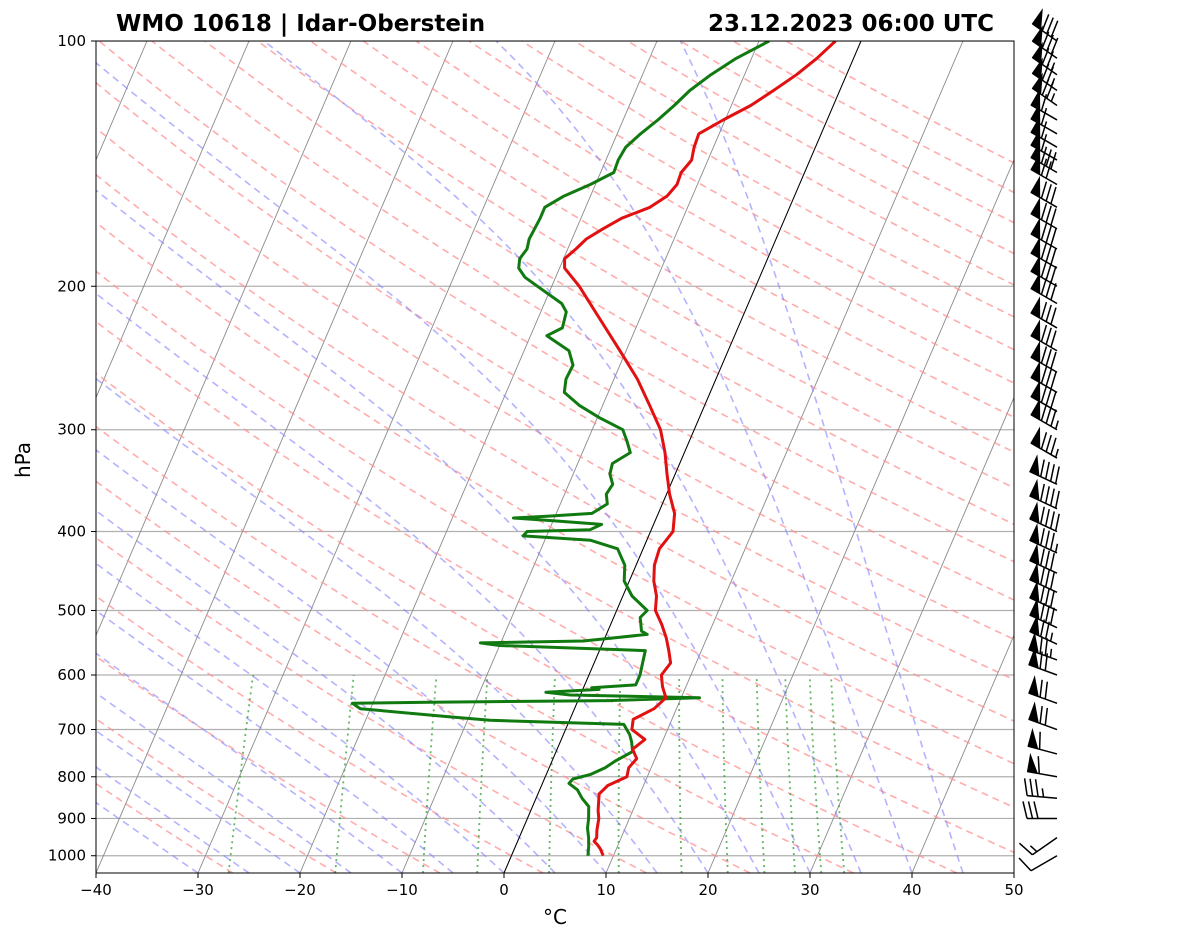 The height and width of the screenshot is (941, 1181). What do you see at coordinates (71, 532) in the screenshot?
I see `y-tick-label: 400` at bounding box center [71, 532].